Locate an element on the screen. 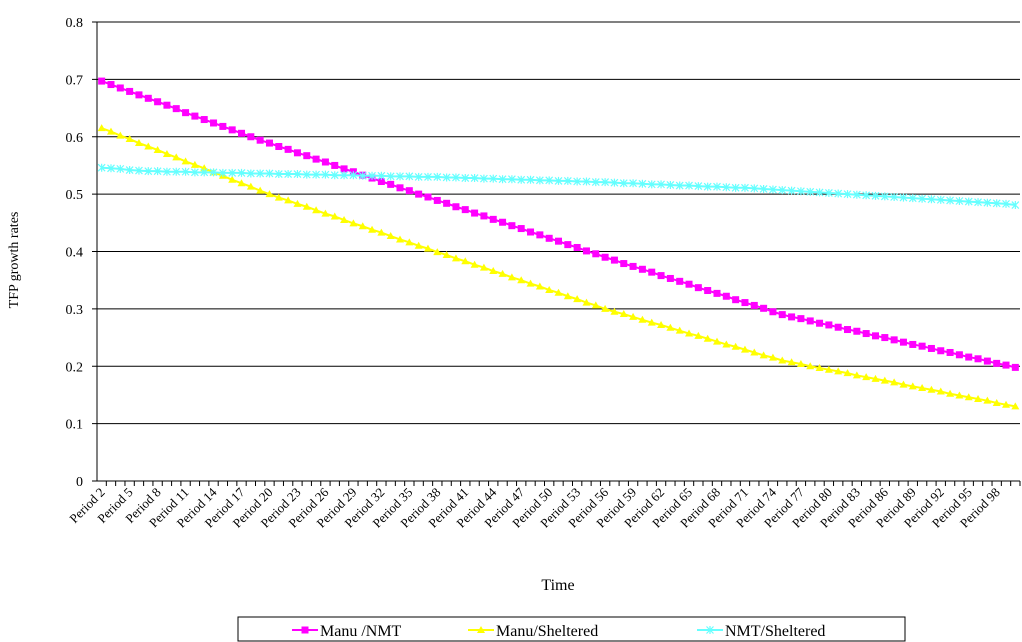  y-axis-title: TFP growth rates is located at coordinates (14, 260).